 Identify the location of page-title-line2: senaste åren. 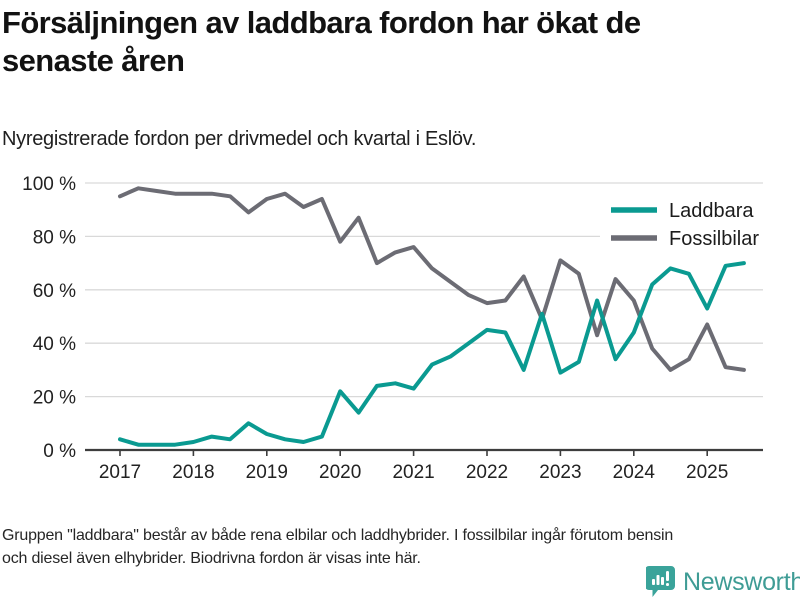
(93, 60).